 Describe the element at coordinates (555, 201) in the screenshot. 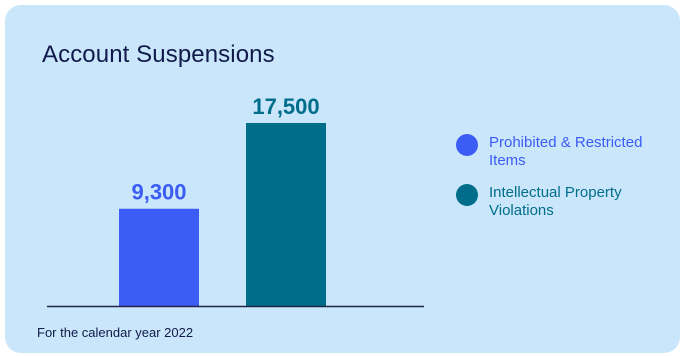

I see `legend-label-intellectual-property: Intellectual Property Violations` at that location.